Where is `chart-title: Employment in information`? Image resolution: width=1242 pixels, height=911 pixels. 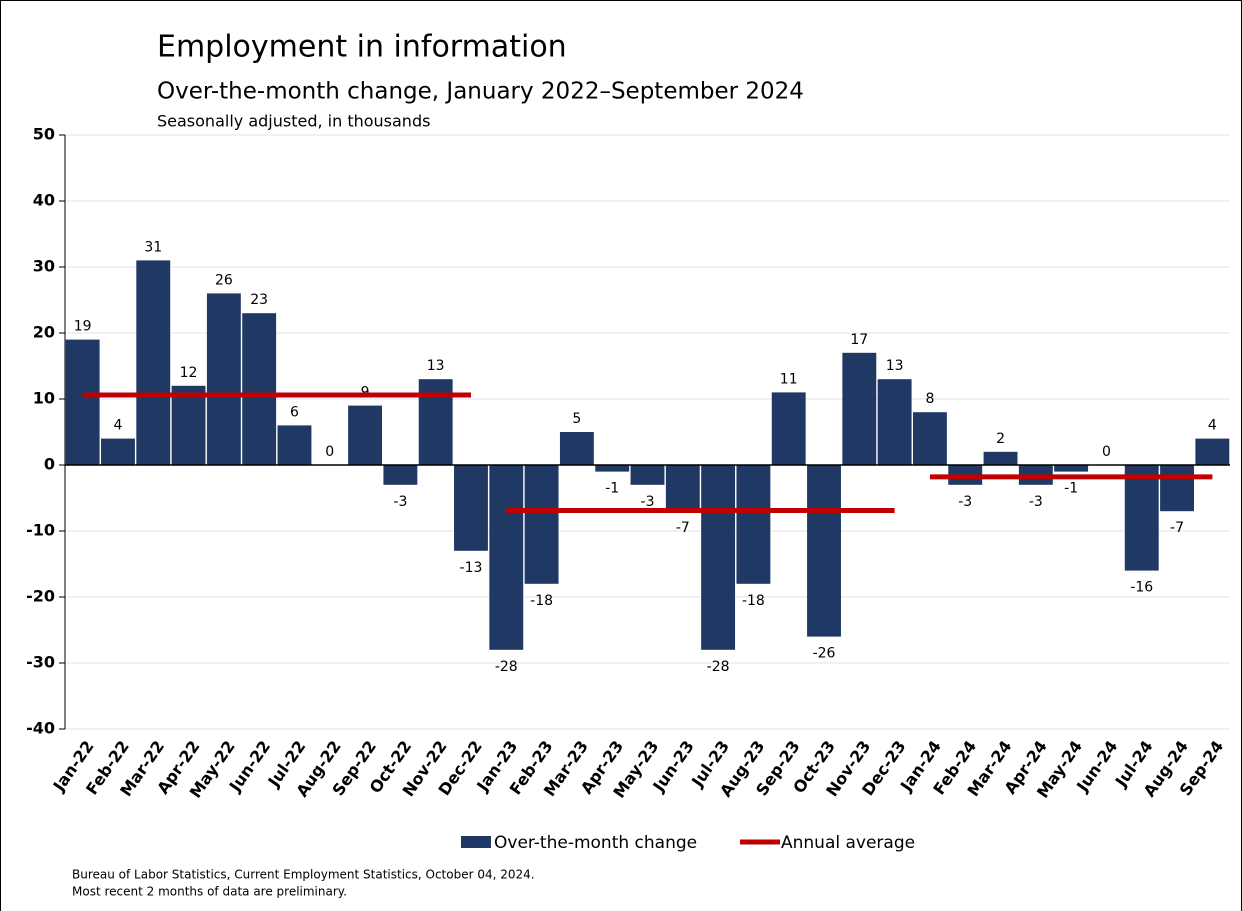
chart-title: Employment in information is located at coordinates (362, 47).